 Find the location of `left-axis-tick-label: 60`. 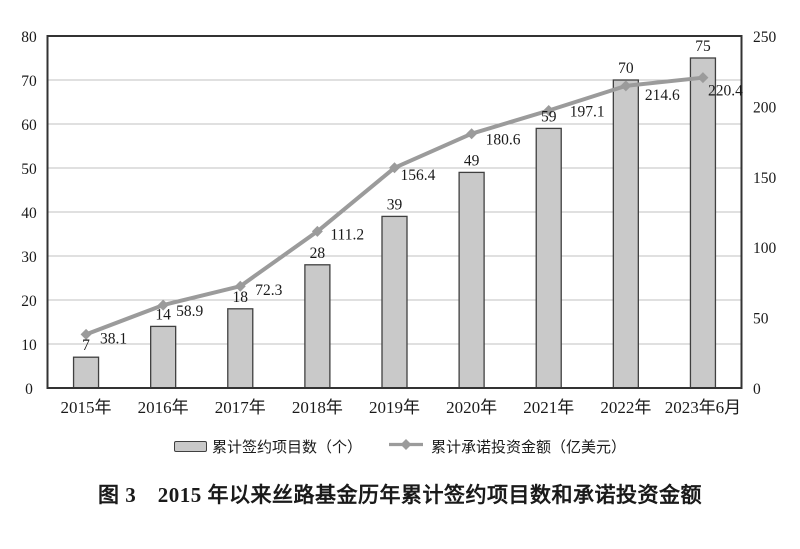

left-axis-tick-label: 60 is located at coordinates (29, 125).